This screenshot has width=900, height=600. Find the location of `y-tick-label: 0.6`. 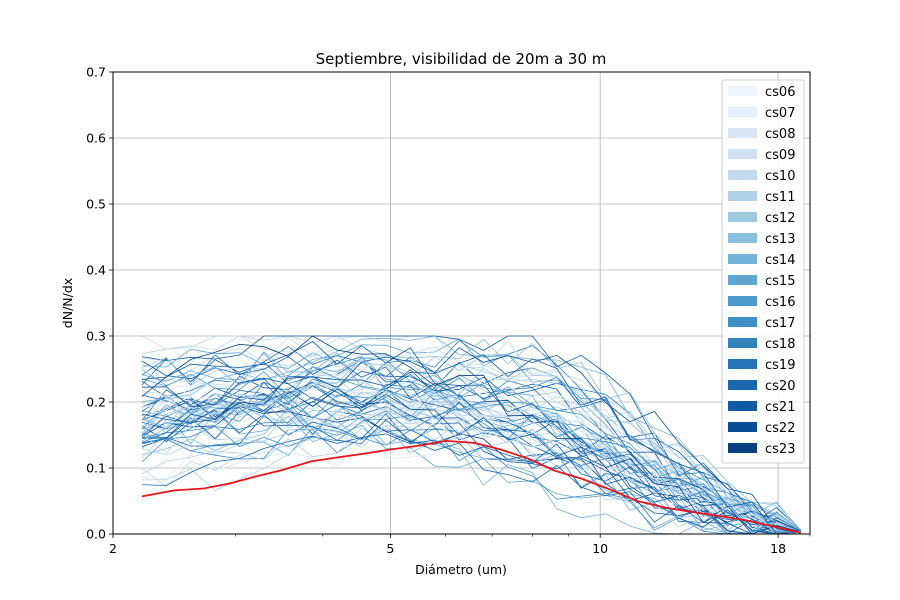

y-tick-label: 0.6 is located at coordinates (96, 138).